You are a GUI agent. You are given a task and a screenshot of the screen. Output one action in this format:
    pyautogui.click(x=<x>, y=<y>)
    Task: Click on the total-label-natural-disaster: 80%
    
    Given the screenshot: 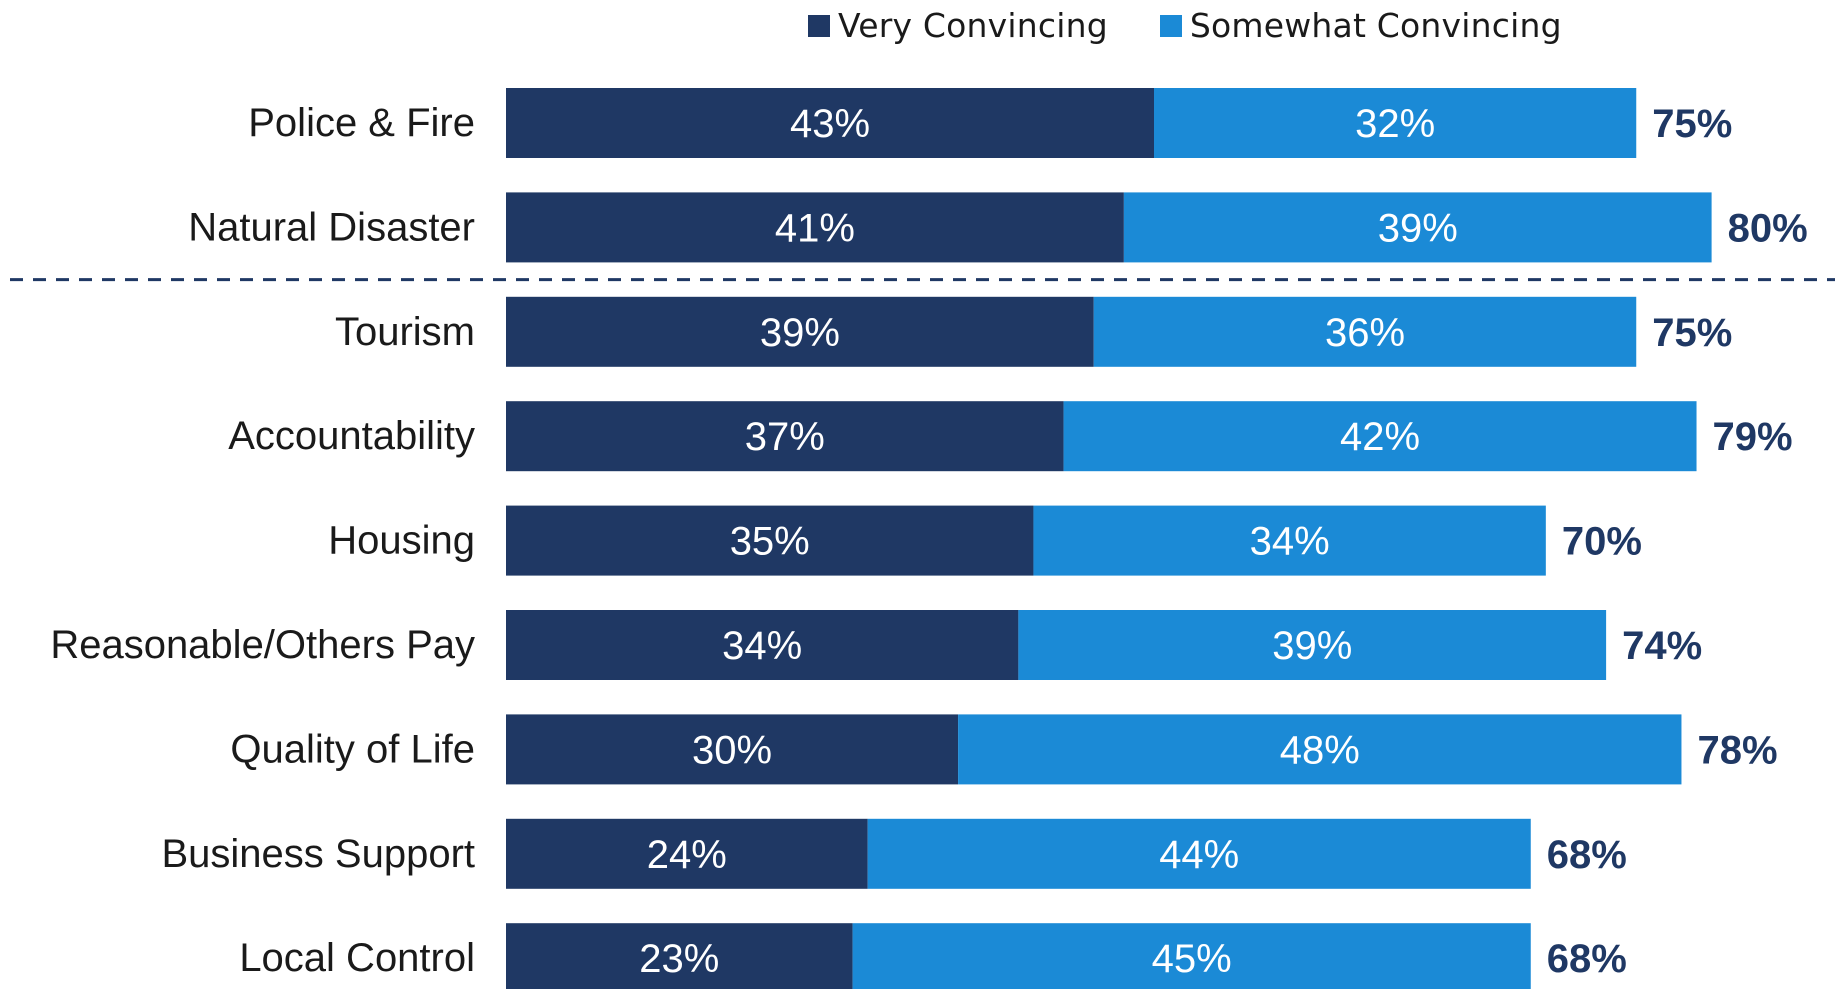 What is the action you would take?
    pyautogui.click(x=1768, y=228)
    